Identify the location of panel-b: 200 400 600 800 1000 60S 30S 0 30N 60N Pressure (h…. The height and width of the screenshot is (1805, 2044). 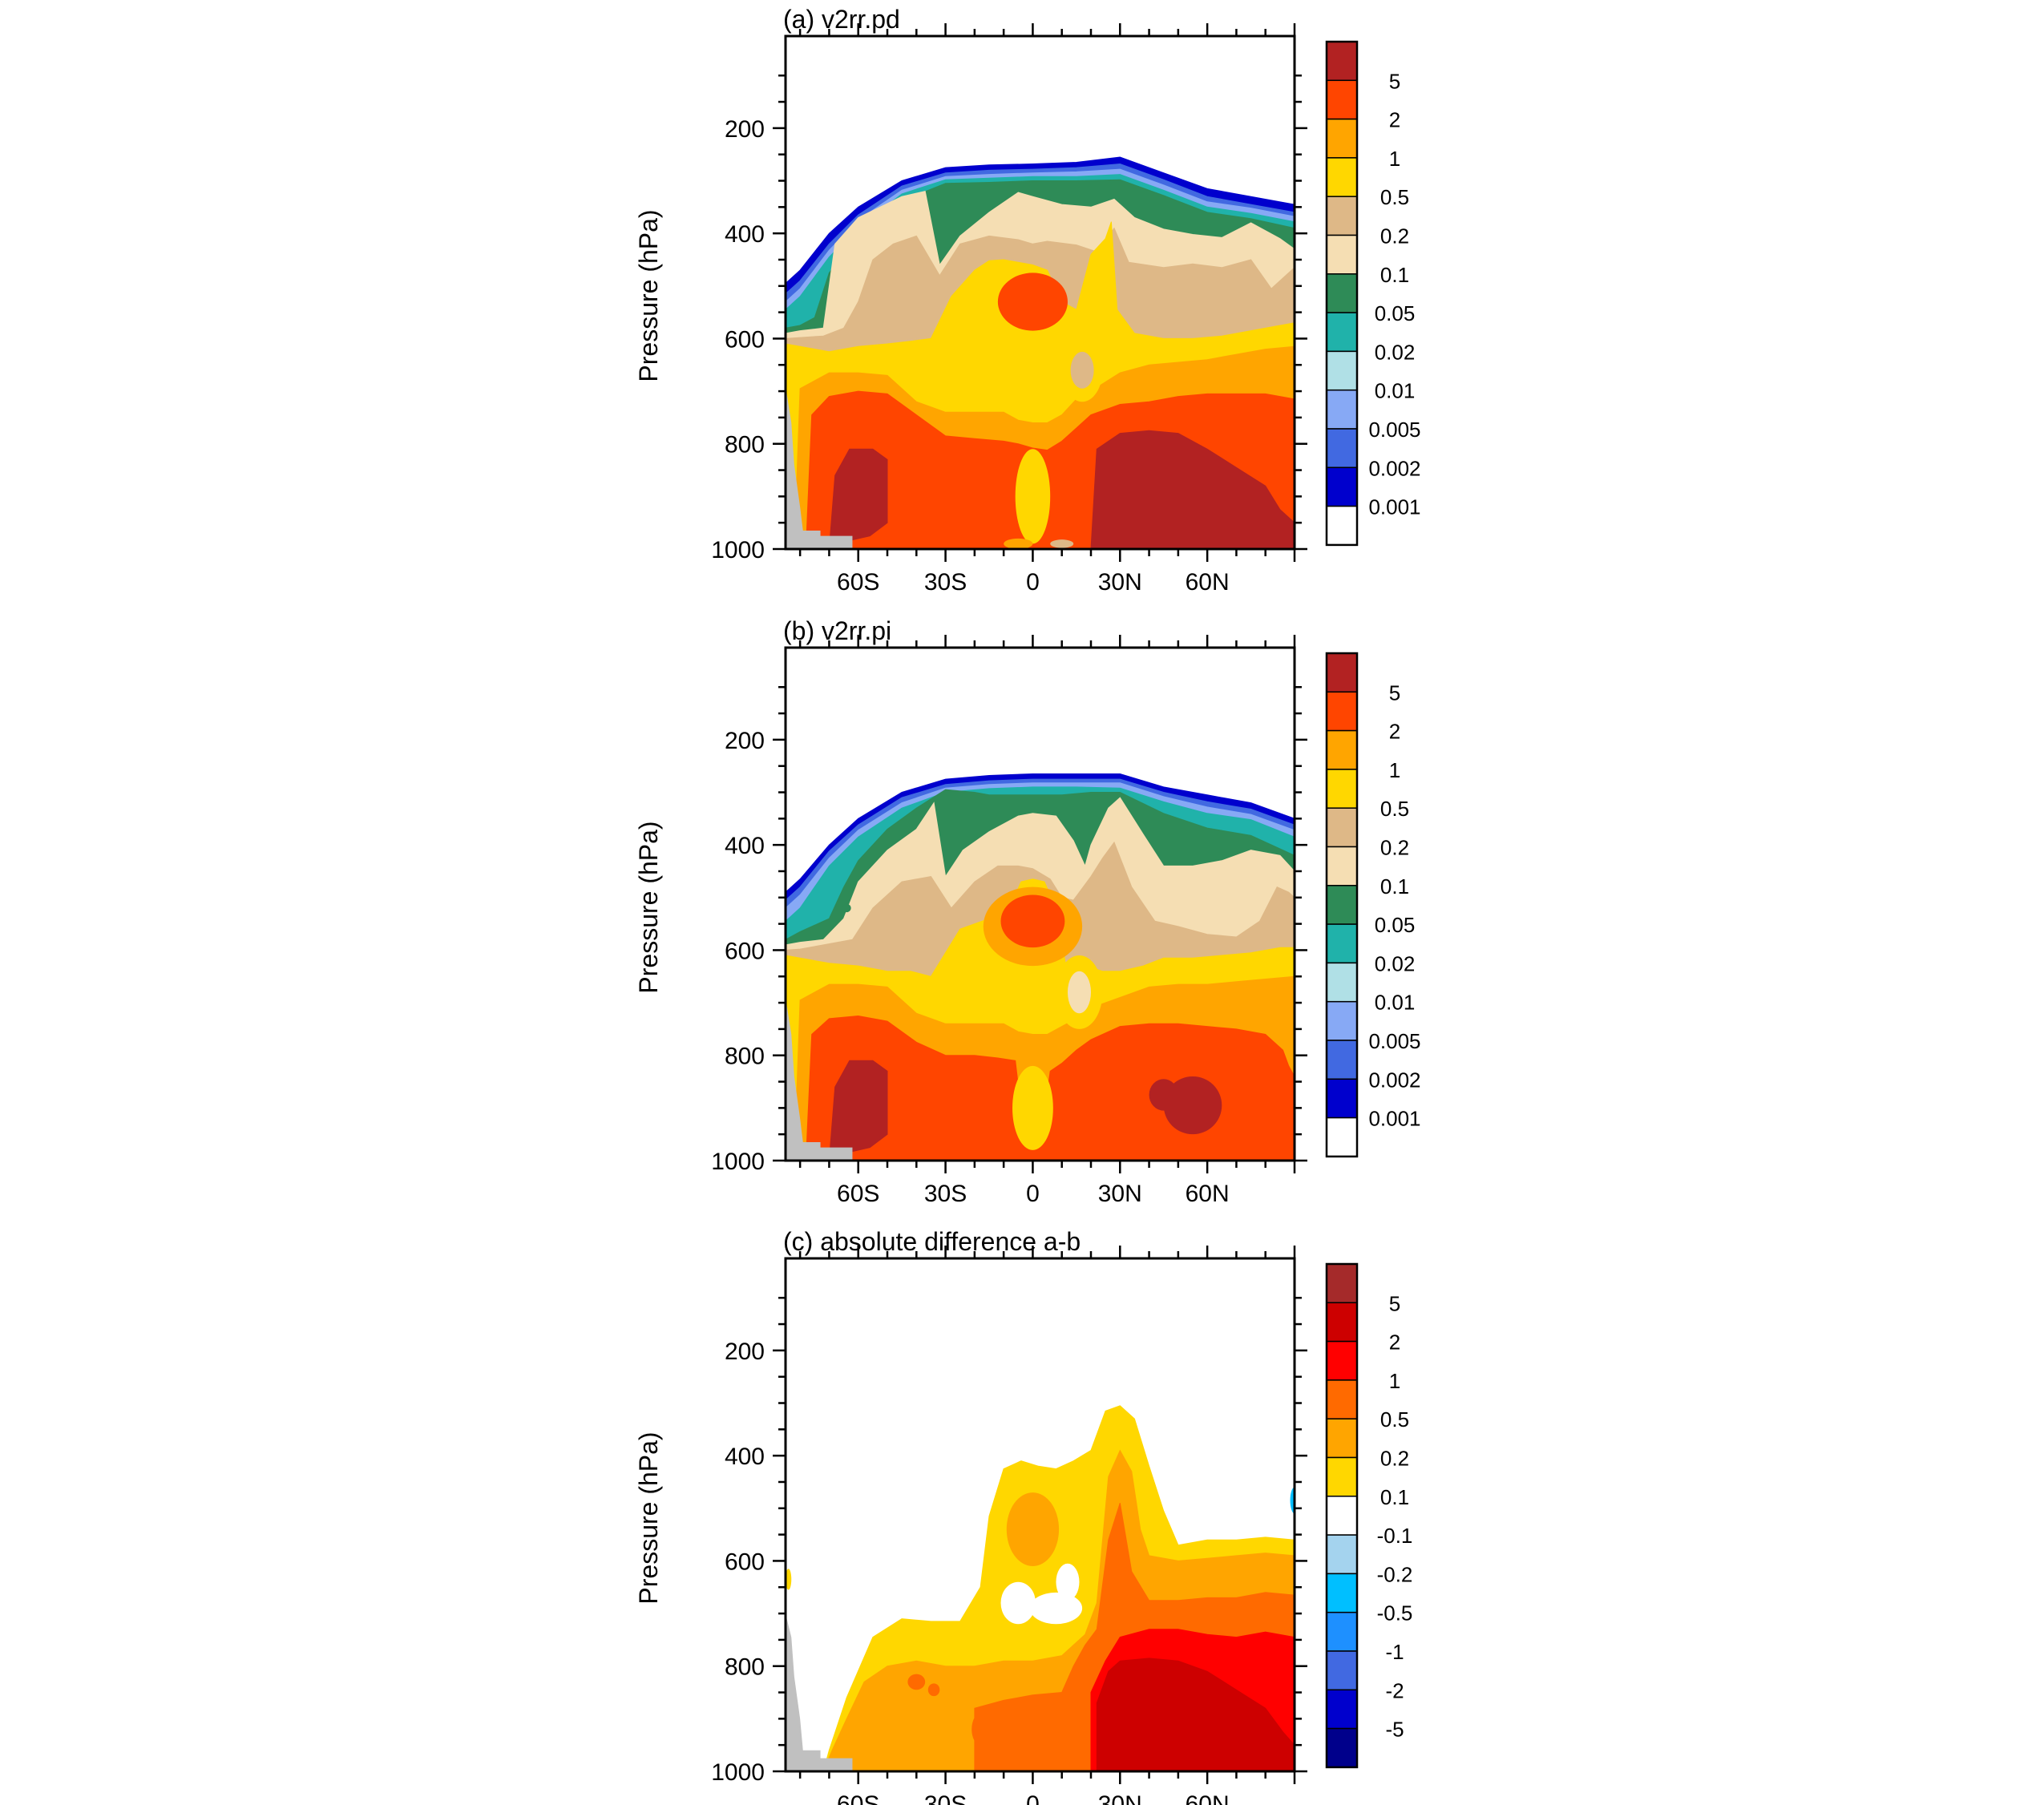
(1027, 912).